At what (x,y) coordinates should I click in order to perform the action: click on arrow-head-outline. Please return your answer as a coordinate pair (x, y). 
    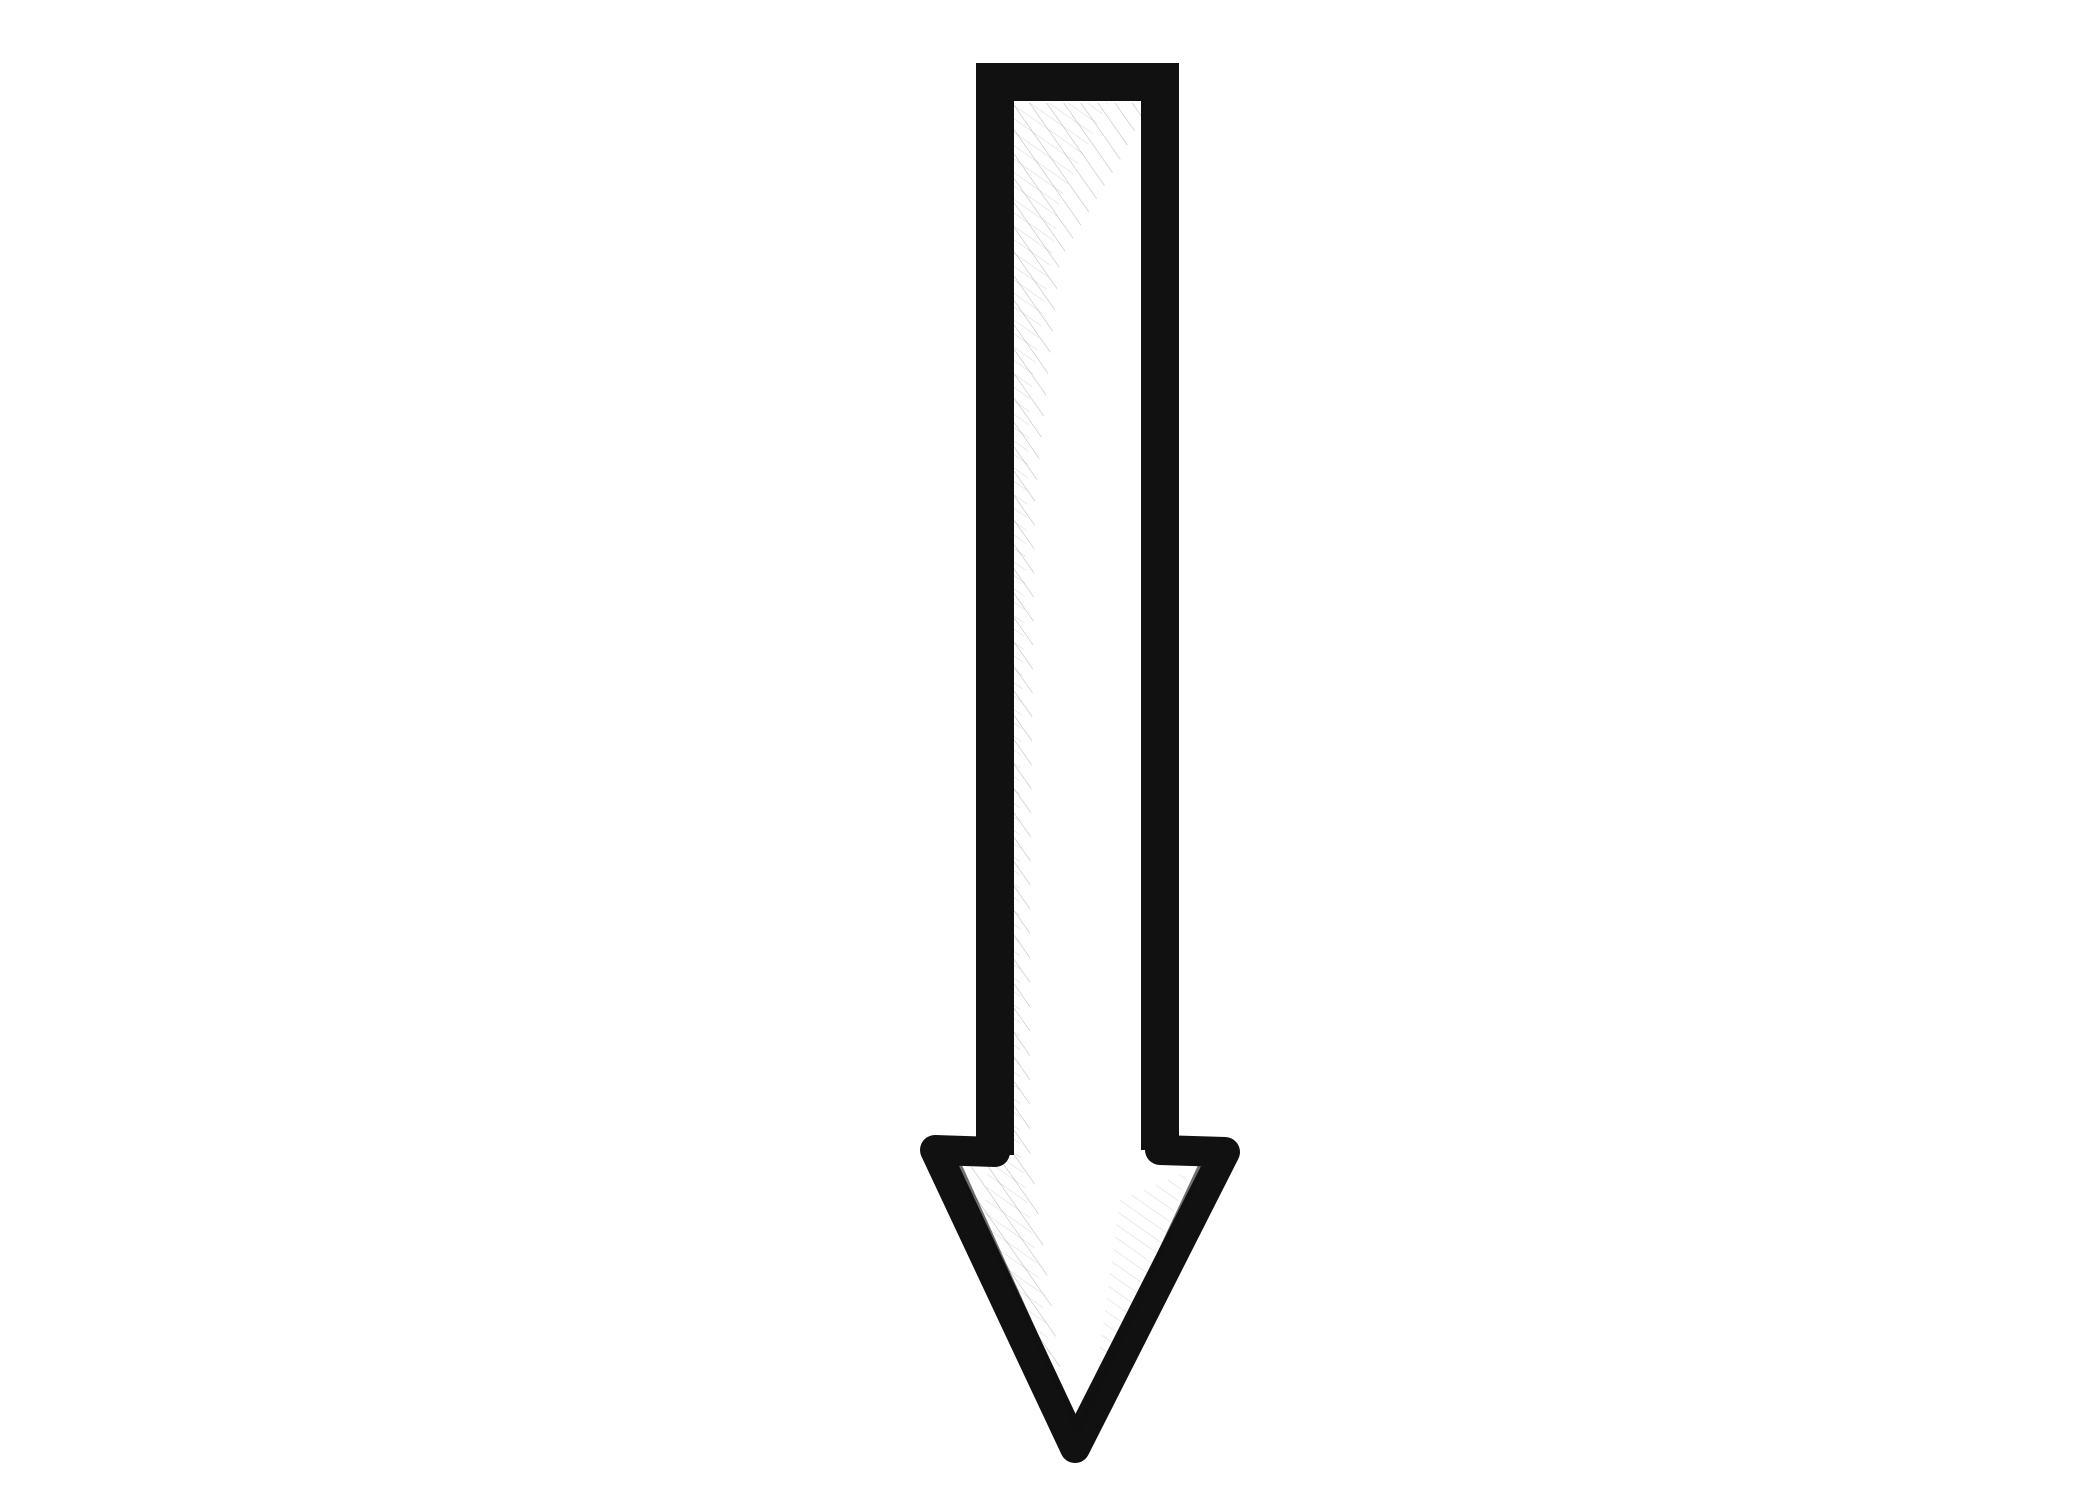
    Looking at the image, I should click on (1080, 1299).